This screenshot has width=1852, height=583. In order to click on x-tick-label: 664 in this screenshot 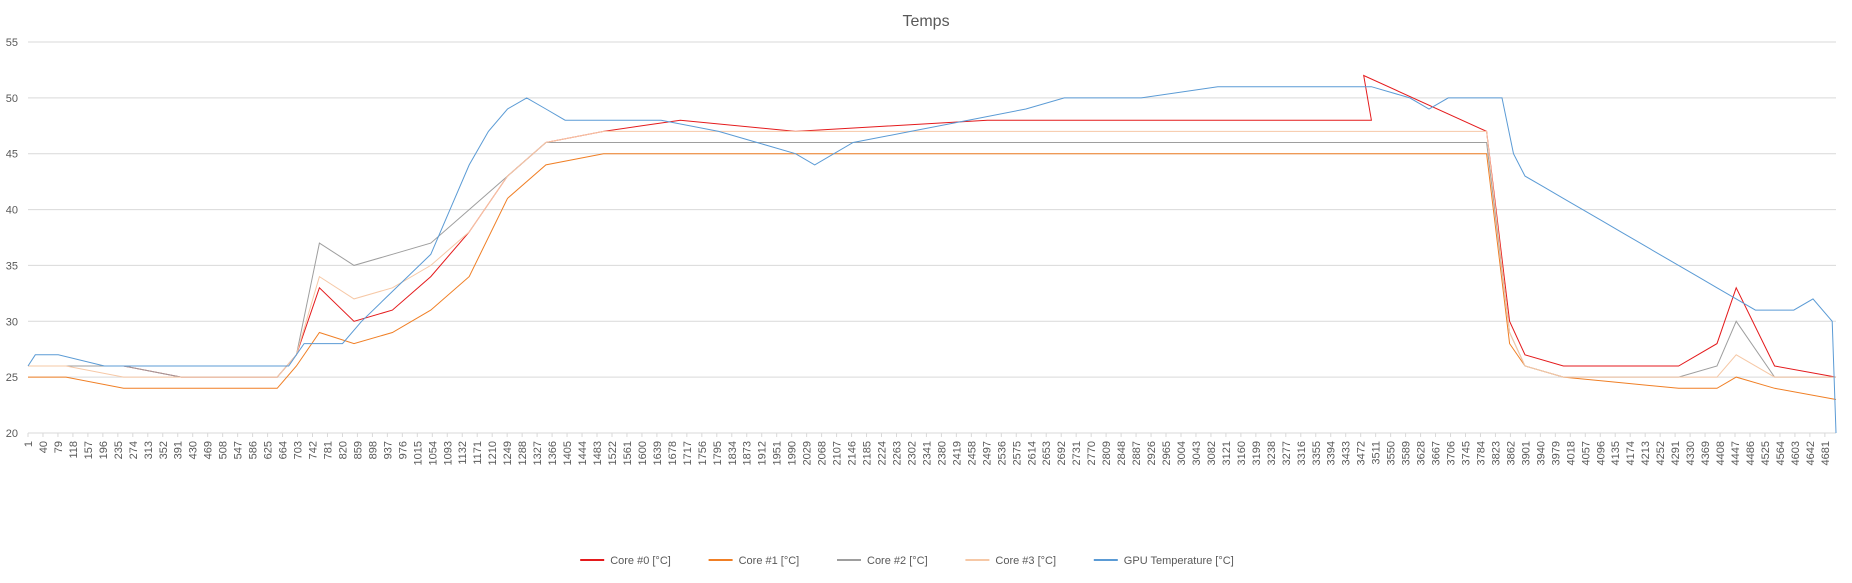, I will do `click(284, 450)`.